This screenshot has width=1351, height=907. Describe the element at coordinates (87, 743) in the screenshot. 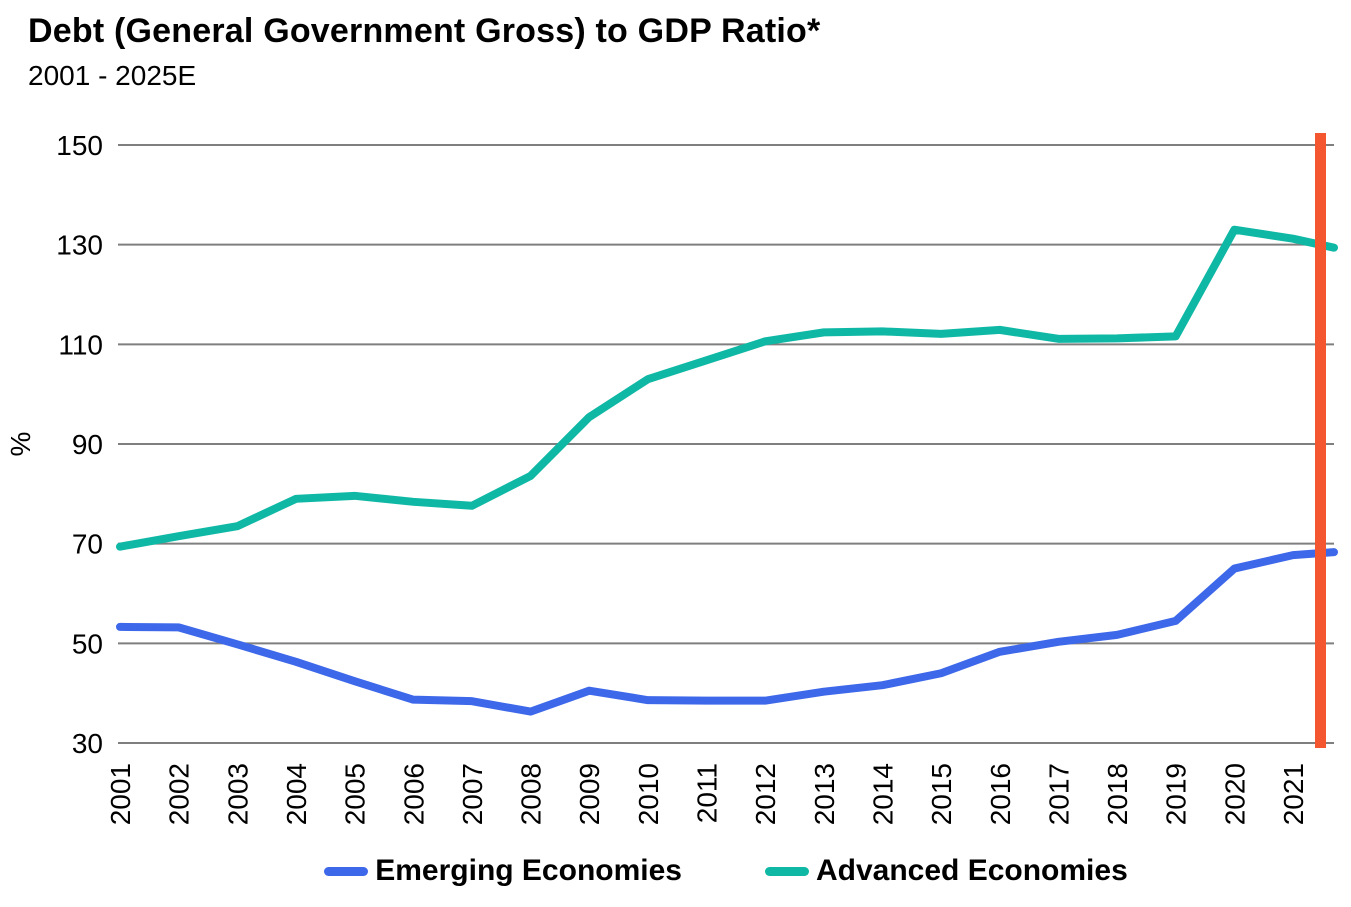

I see `y-tick-label: 30` at that location.